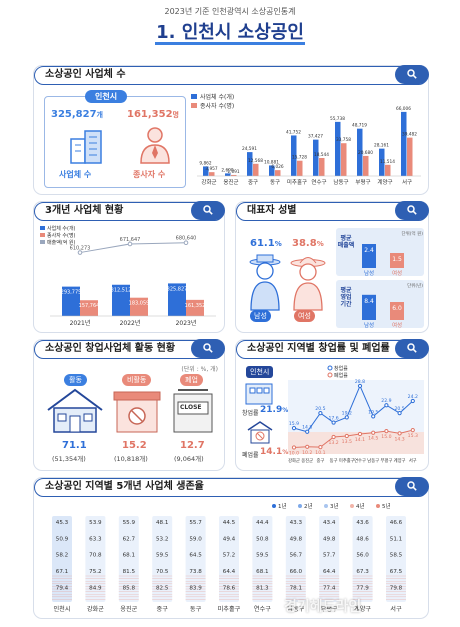 Image resolution: width=460 pixels, height=627 pixels. I want to click on data-label: 66,006, so click(403, 109).